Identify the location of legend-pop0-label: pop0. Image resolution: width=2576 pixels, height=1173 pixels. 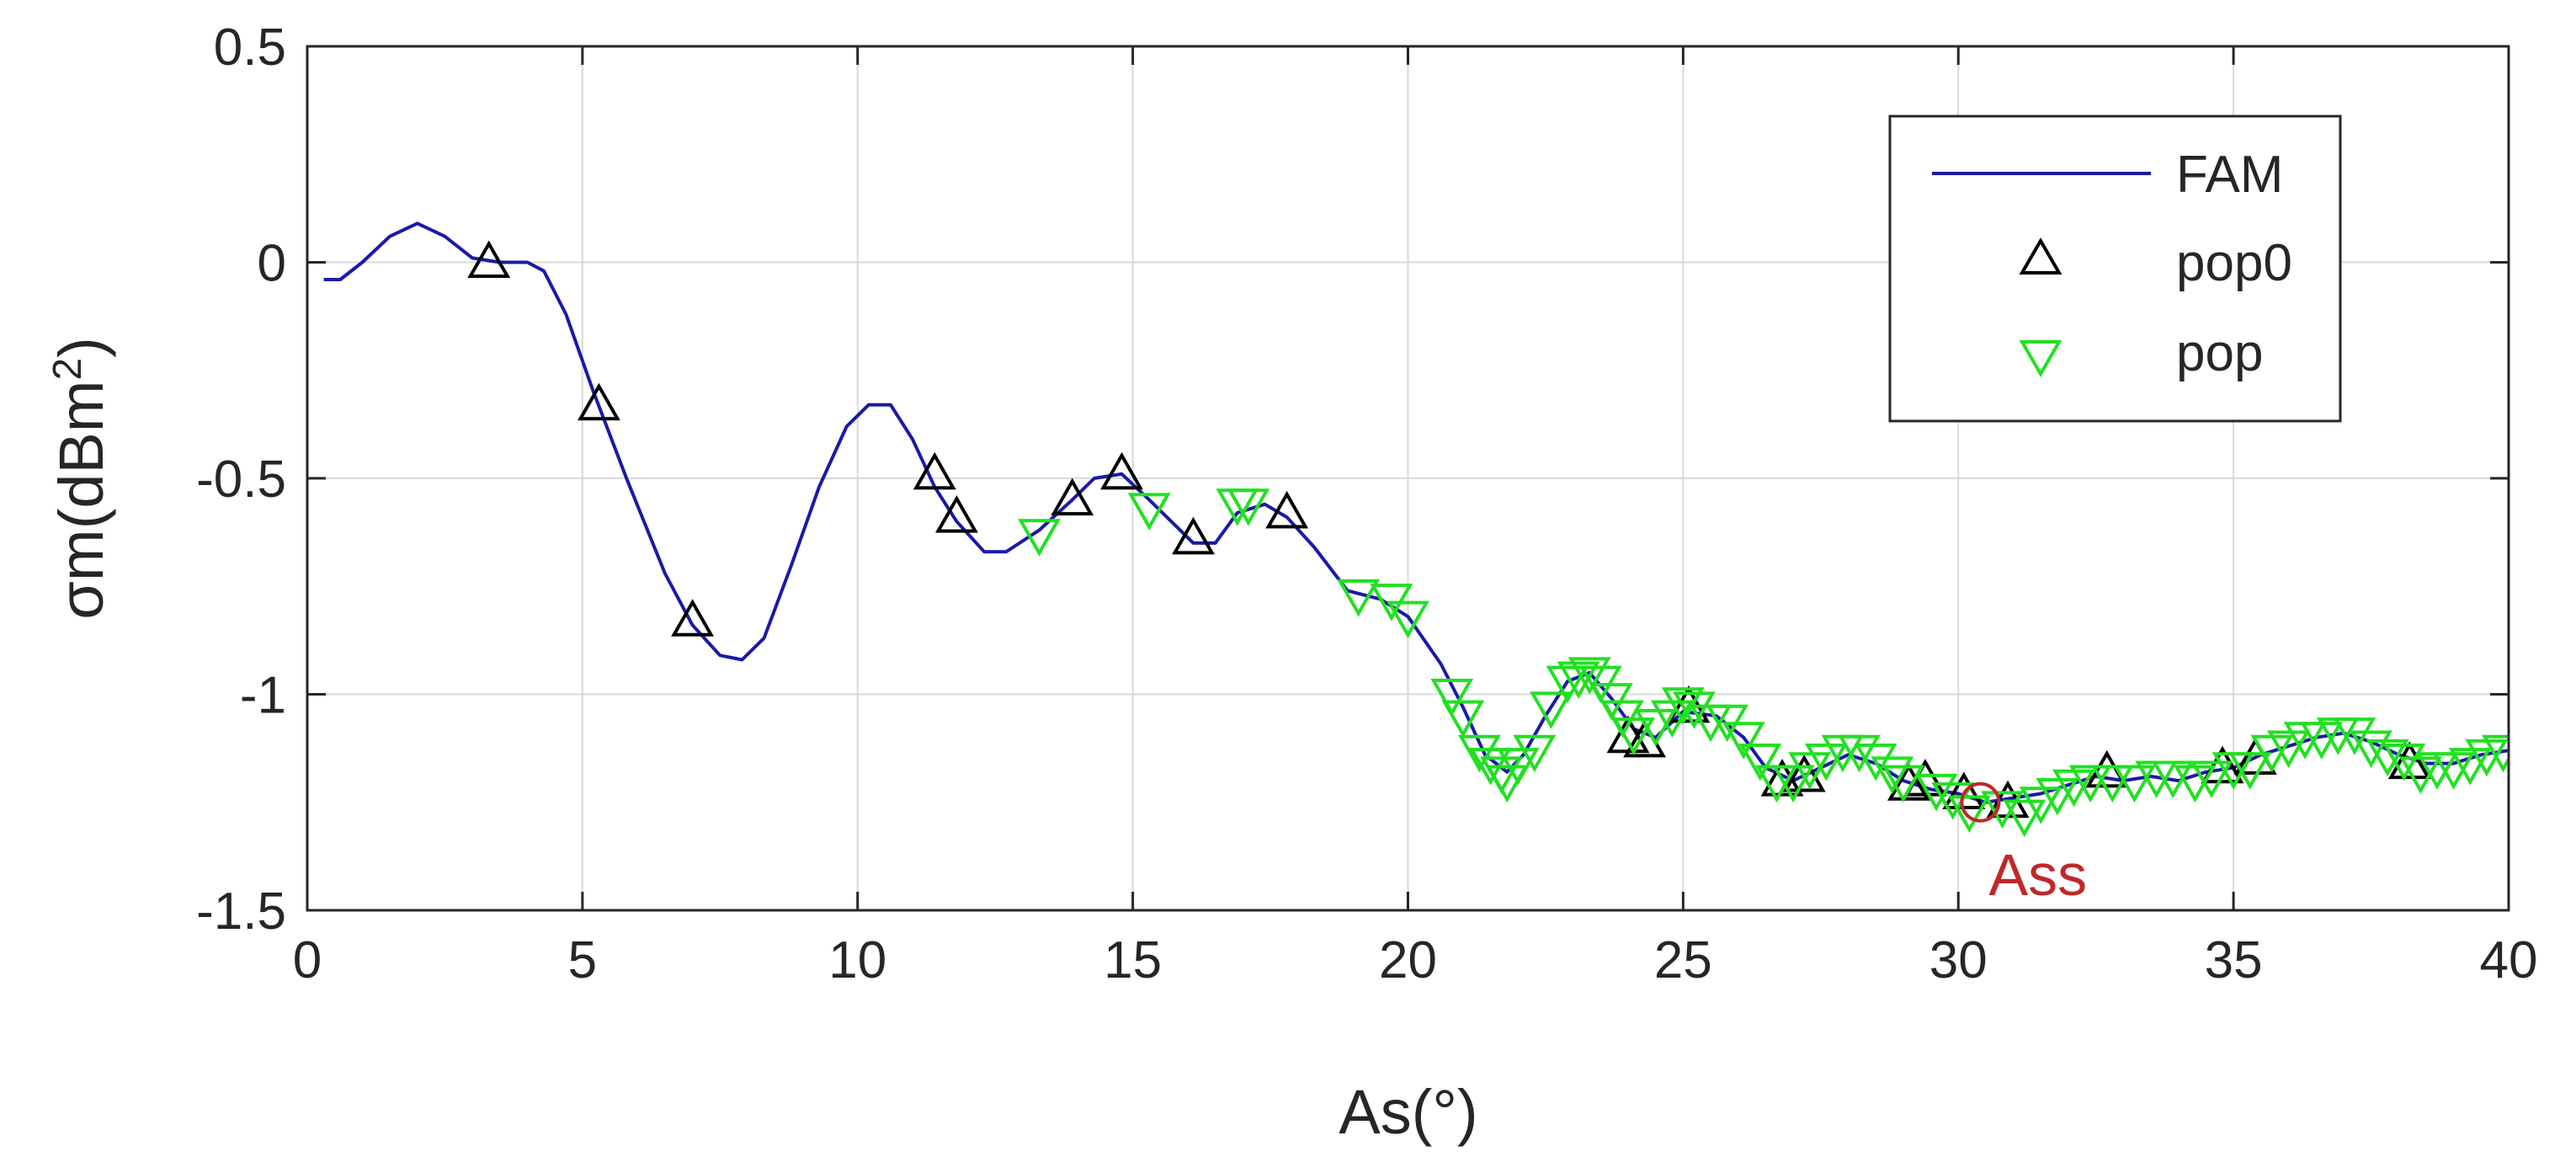
(2234, 263).